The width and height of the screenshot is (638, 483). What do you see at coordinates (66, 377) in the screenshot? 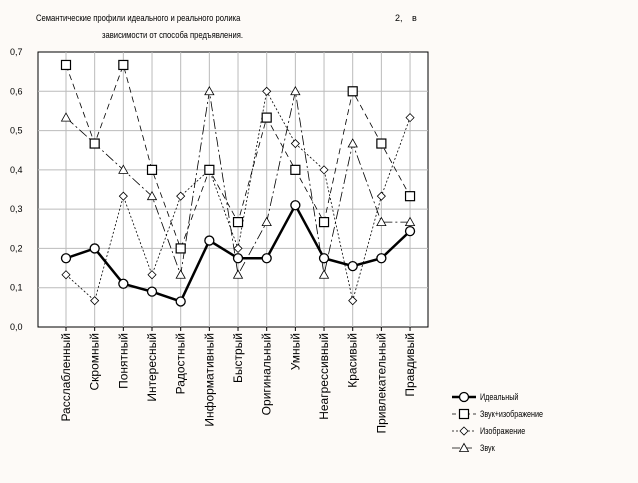
I see `x-tick-label: Расслабленный` at bounding box center [66, 377].